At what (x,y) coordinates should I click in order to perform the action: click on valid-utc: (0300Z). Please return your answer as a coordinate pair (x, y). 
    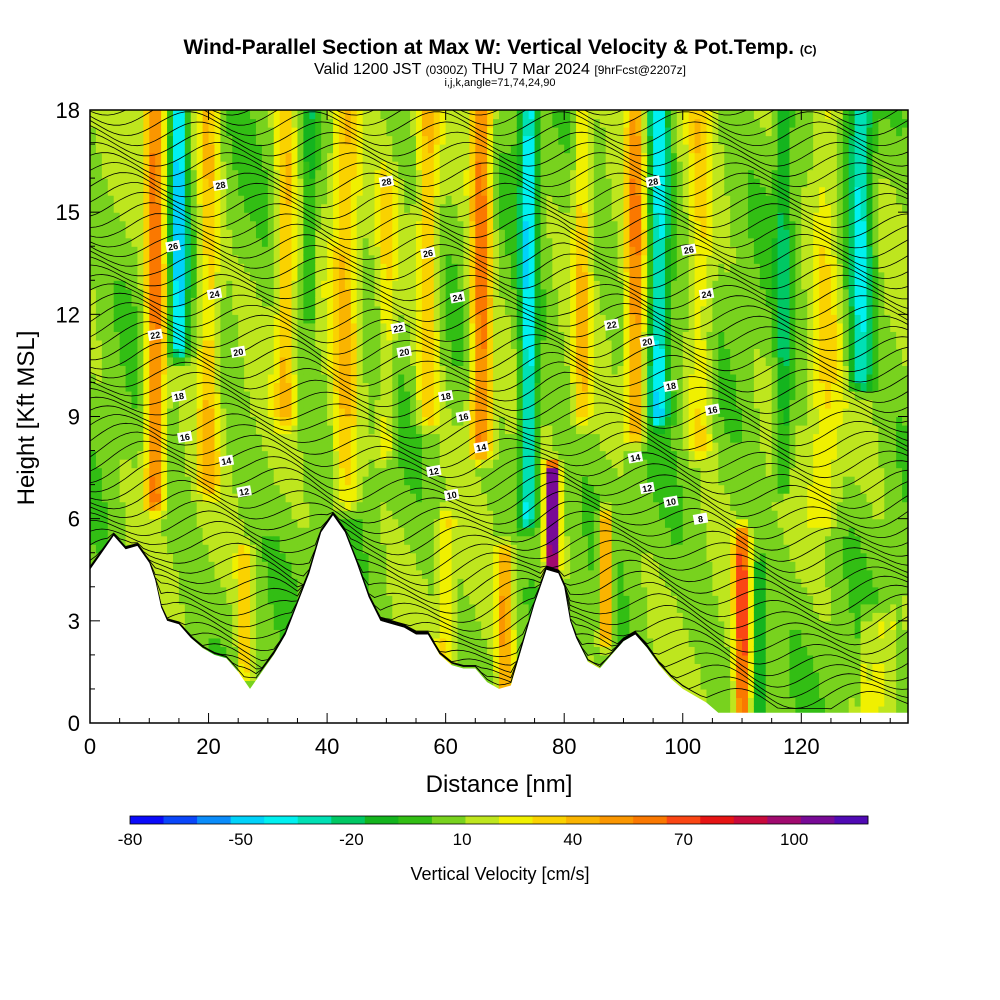
    Looking at the image, I should click on (446, 70).